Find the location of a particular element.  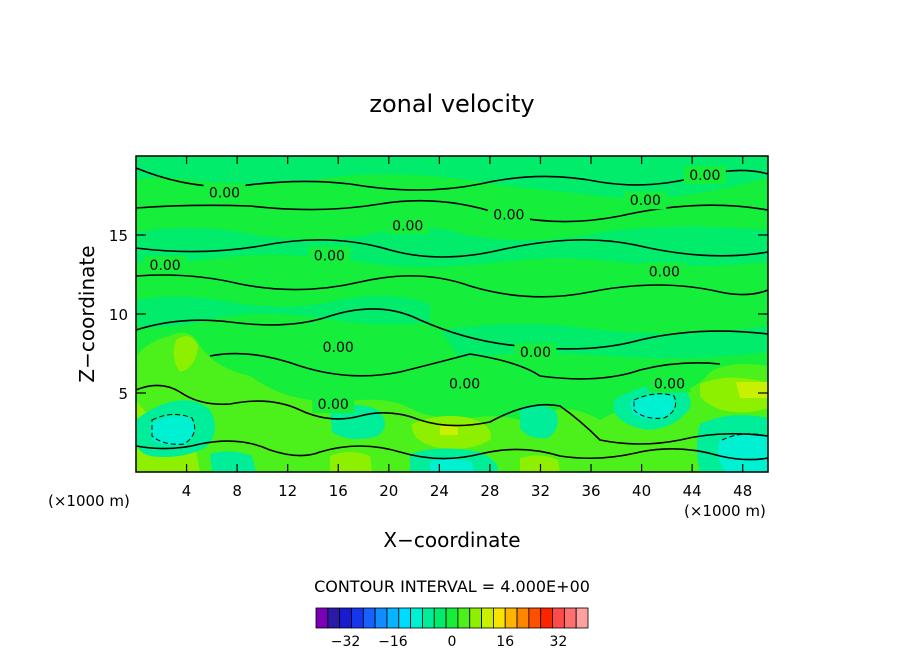

y-tick-label: 10 is located at coordinates (118, 315).